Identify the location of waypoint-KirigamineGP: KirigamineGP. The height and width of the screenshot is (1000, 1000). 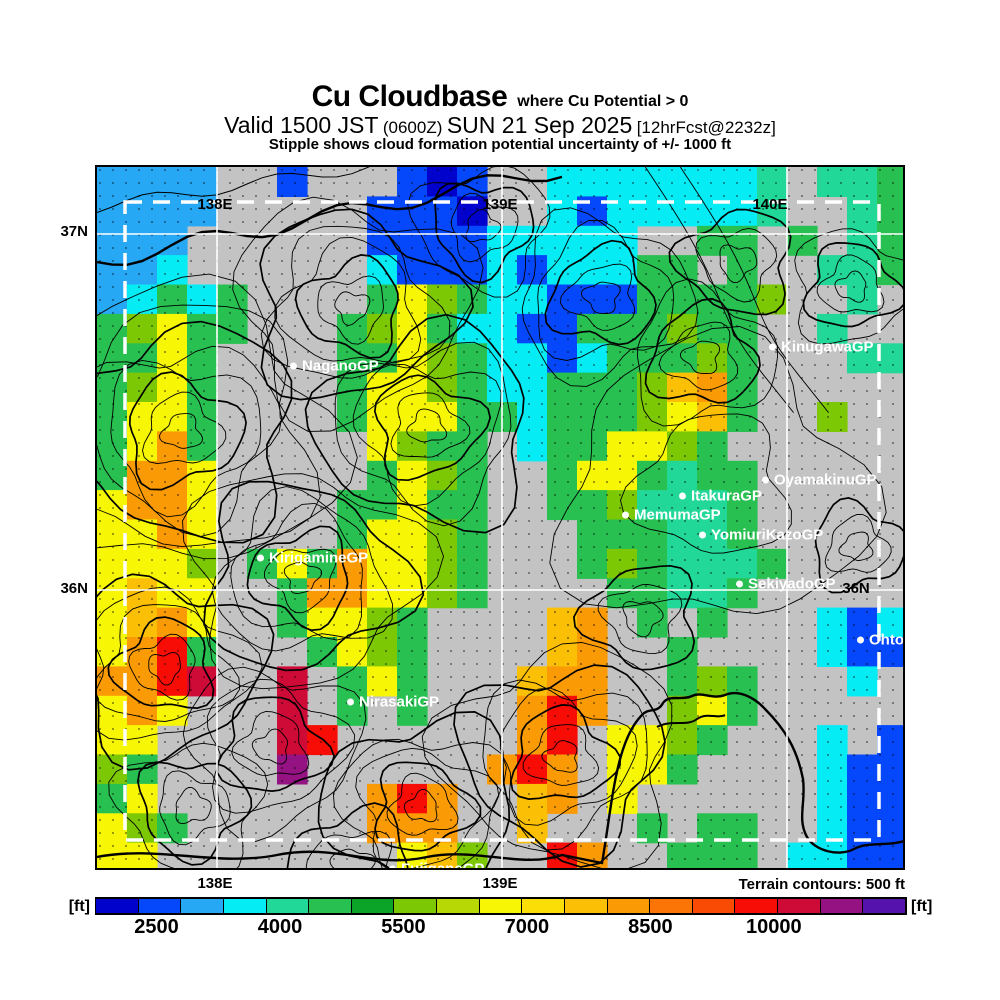
(312, 558).